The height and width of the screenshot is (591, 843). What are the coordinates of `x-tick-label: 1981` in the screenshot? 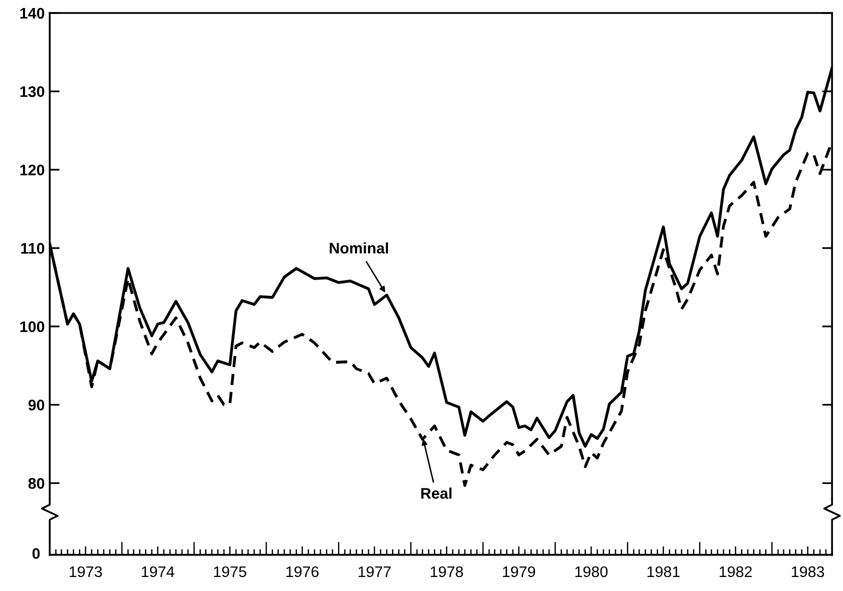 It's located at (664, 572).